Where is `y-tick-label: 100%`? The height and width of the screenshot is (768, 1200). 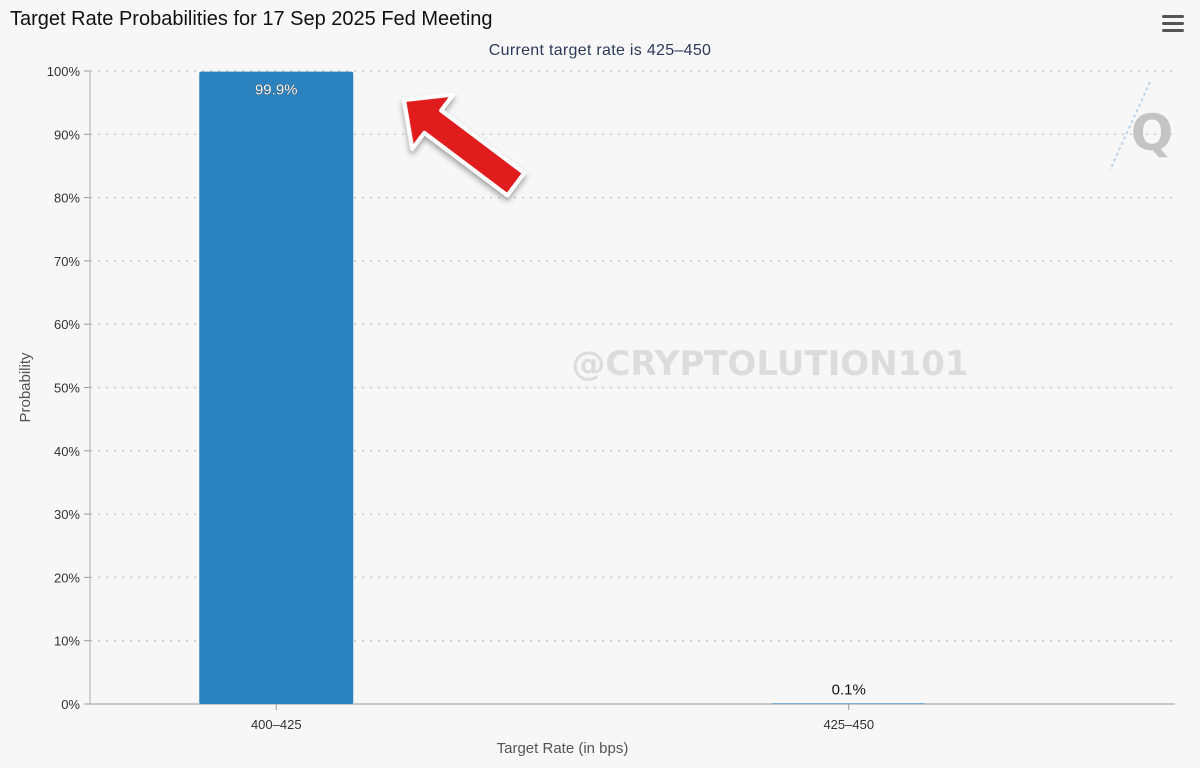 y-tick-label: 100% is located at coordinates (64, 71).